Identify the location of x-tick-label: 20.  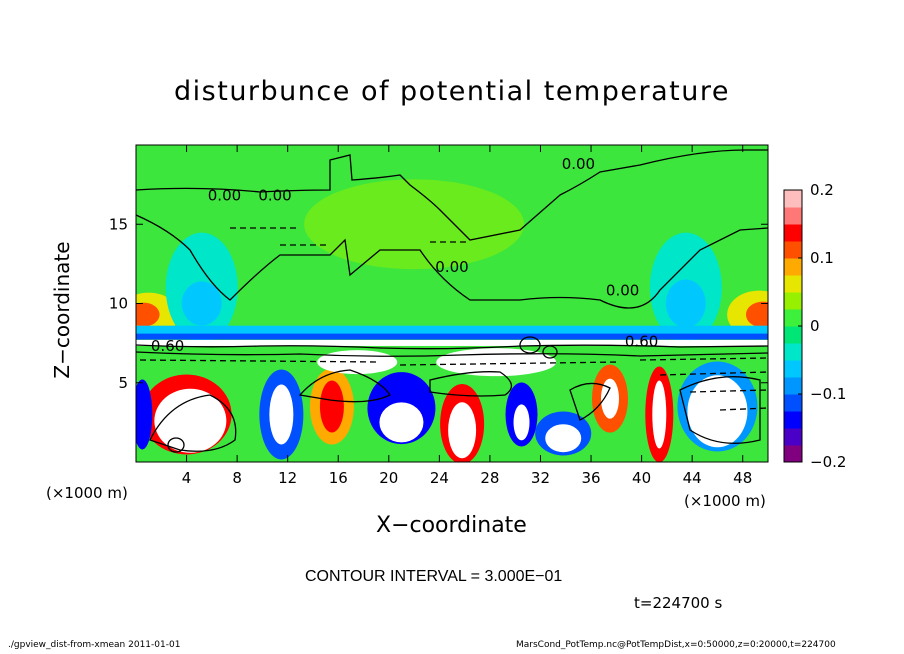
(388, 478).